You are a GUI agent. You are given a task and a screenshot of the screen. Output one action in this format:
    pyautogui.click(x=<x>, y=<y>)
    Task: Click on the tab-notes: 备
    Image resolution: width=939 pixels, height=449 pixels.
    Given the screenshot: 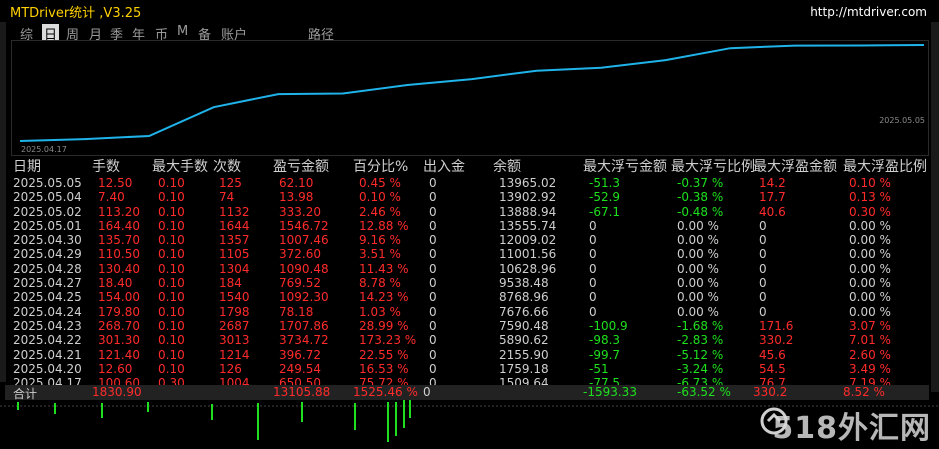 What is the action you would take?
    pyautogui.click(x=205, y=35)
    